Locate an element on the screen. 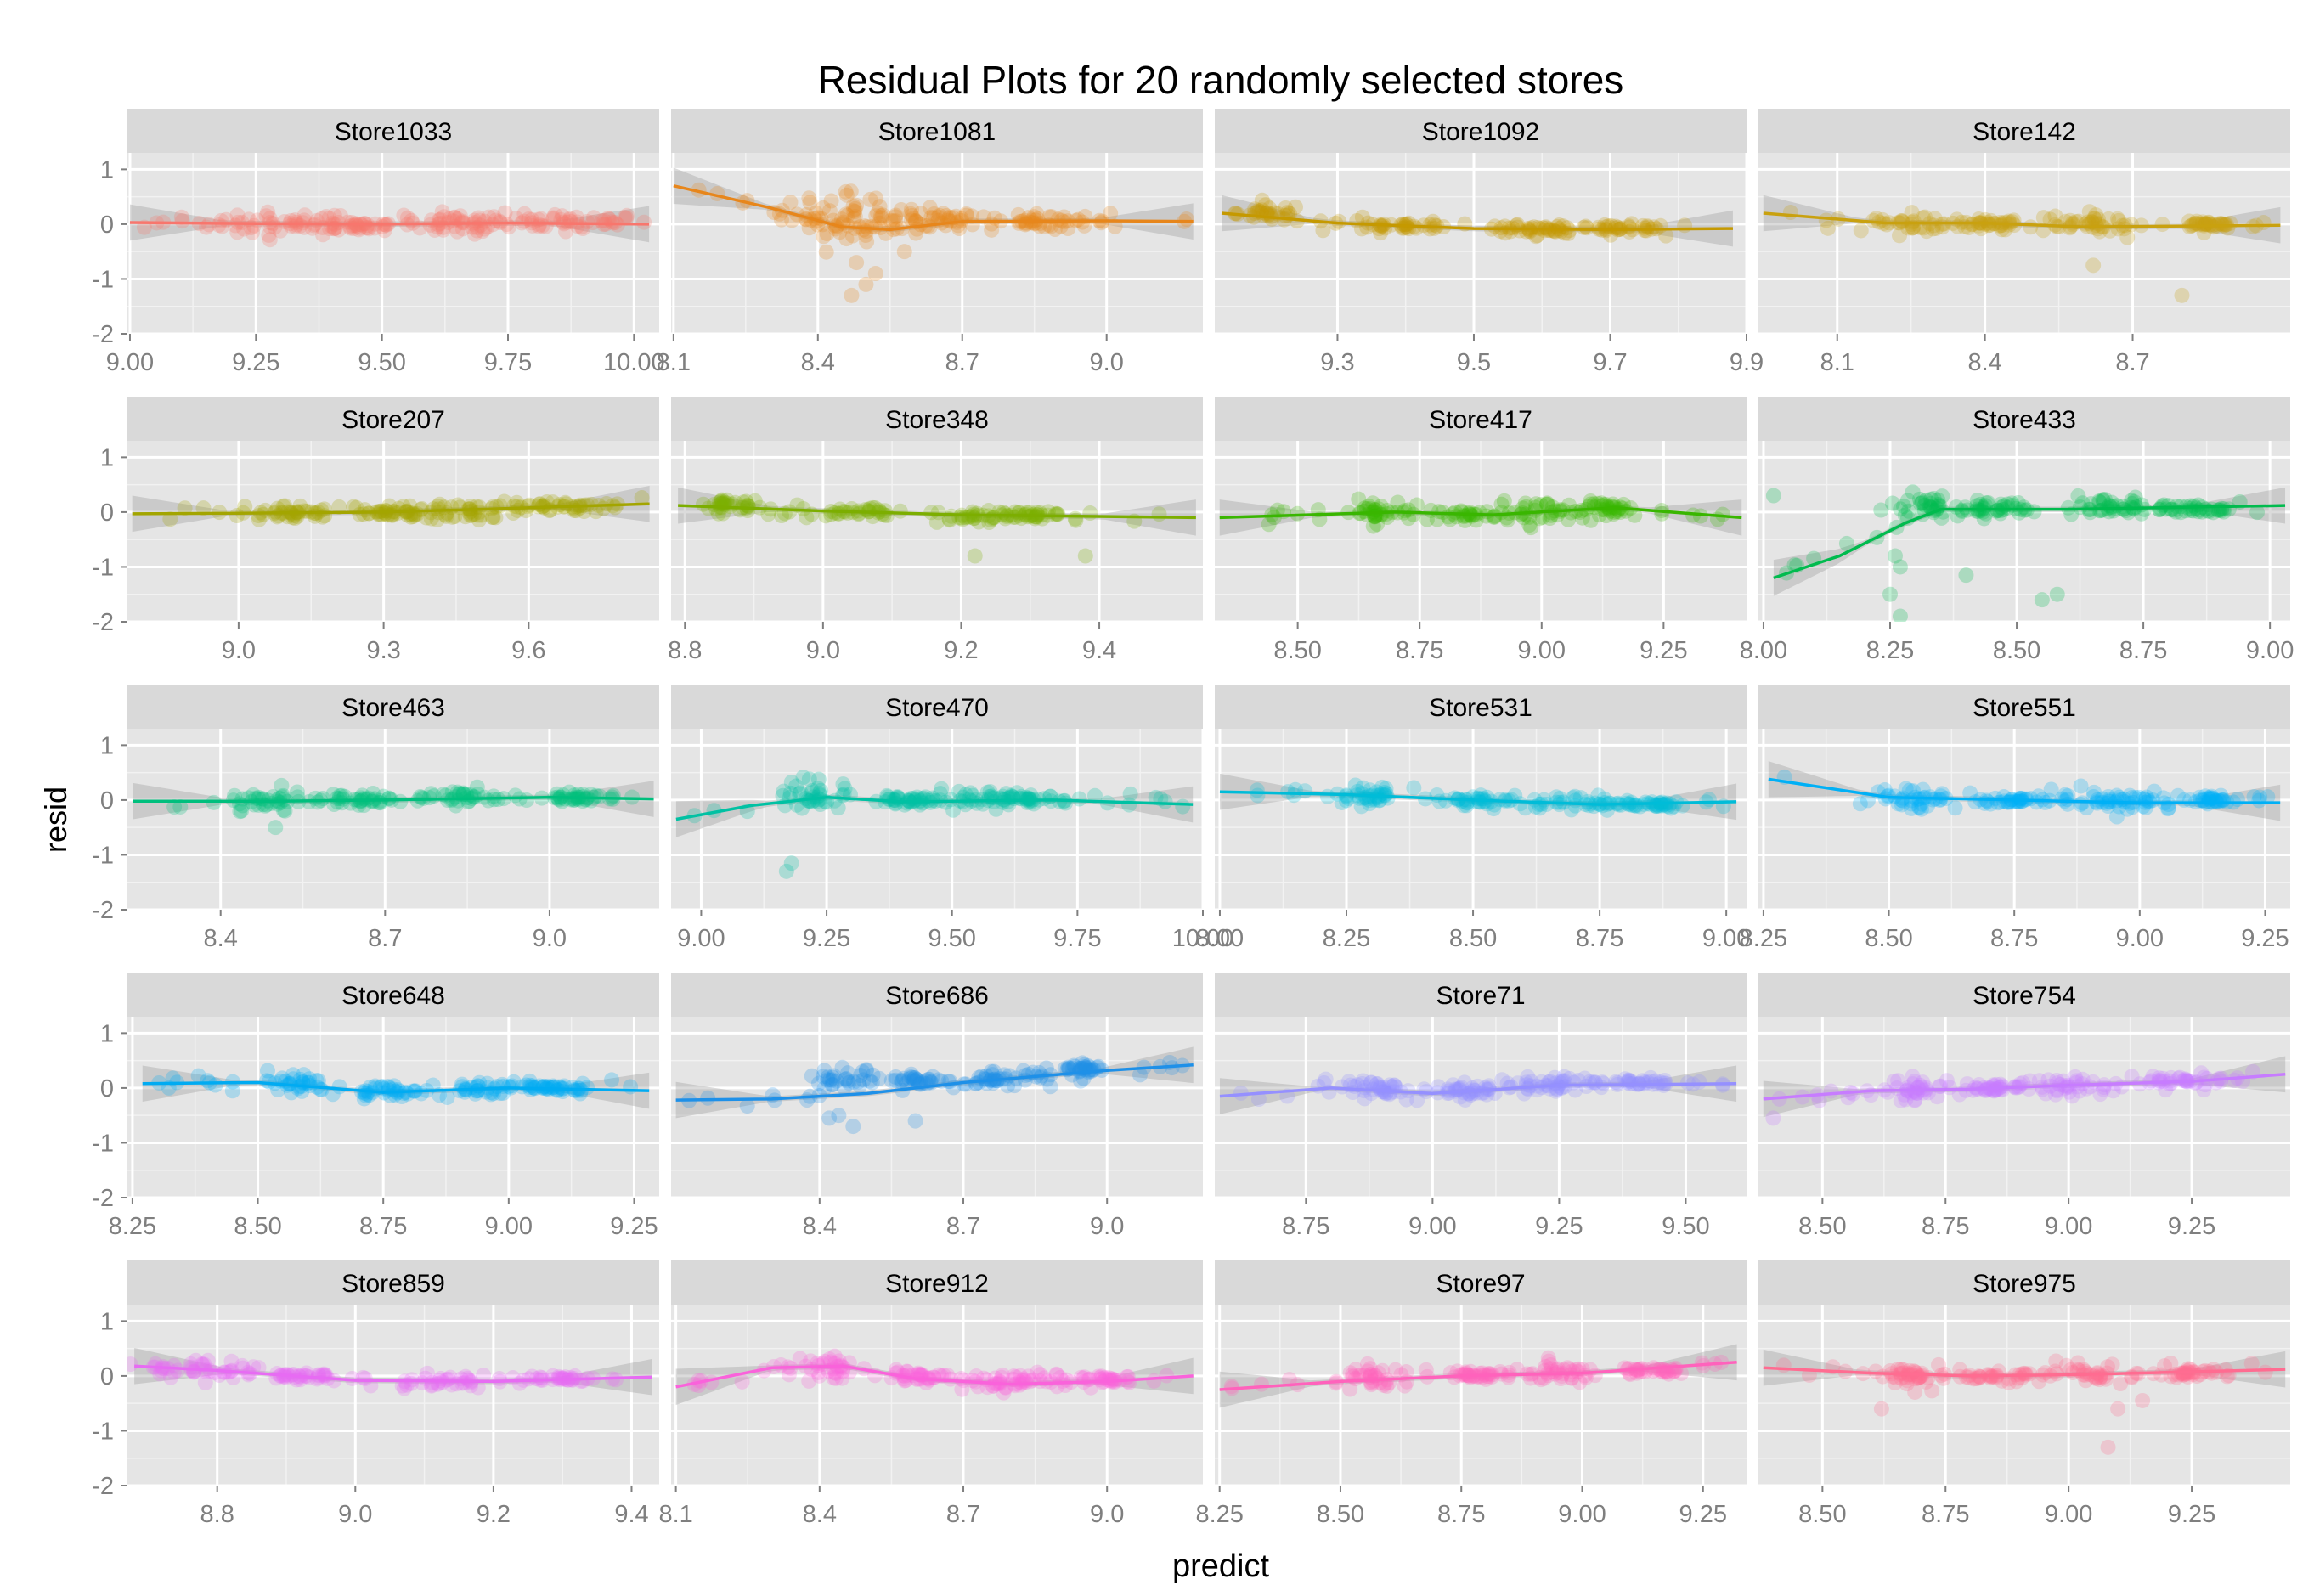 Image resolution: width=2314 pixels, height=1596 pixels. x-tick-label: 9.2 is located at coordinates (494, 1515).